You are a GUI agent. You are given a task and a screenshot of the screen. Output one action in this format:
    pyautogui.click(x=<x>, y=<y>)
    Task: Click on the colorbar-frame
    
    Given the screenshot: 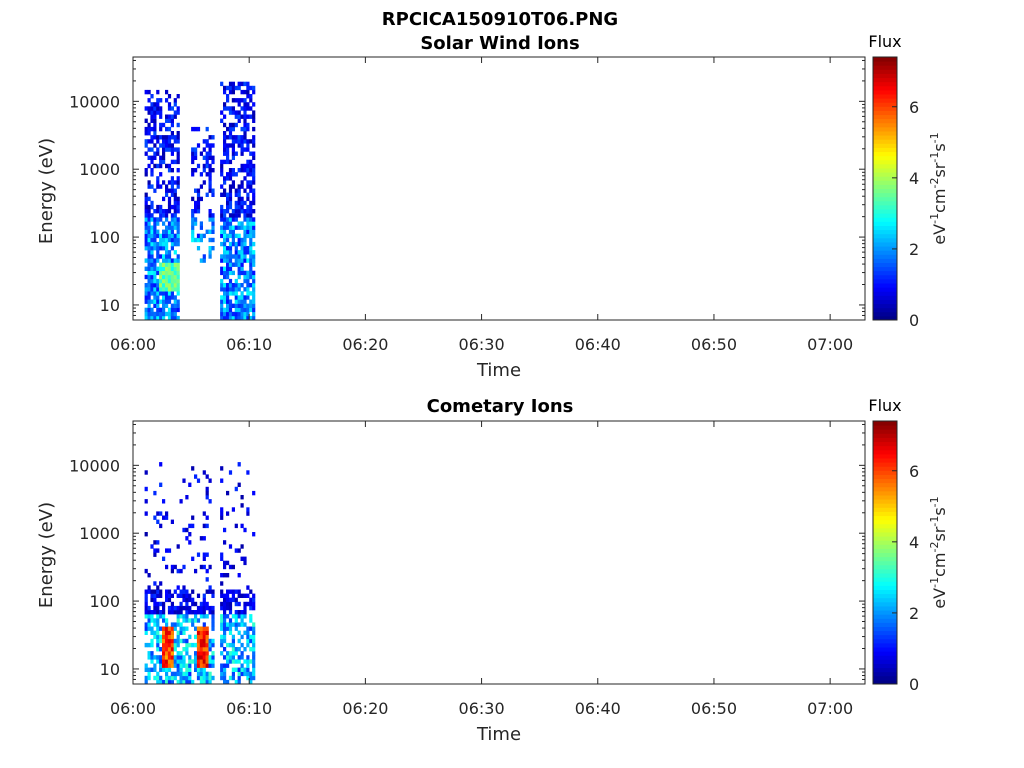 What is the action you would take?
    pyautogui.click(x=885, y=188)
    